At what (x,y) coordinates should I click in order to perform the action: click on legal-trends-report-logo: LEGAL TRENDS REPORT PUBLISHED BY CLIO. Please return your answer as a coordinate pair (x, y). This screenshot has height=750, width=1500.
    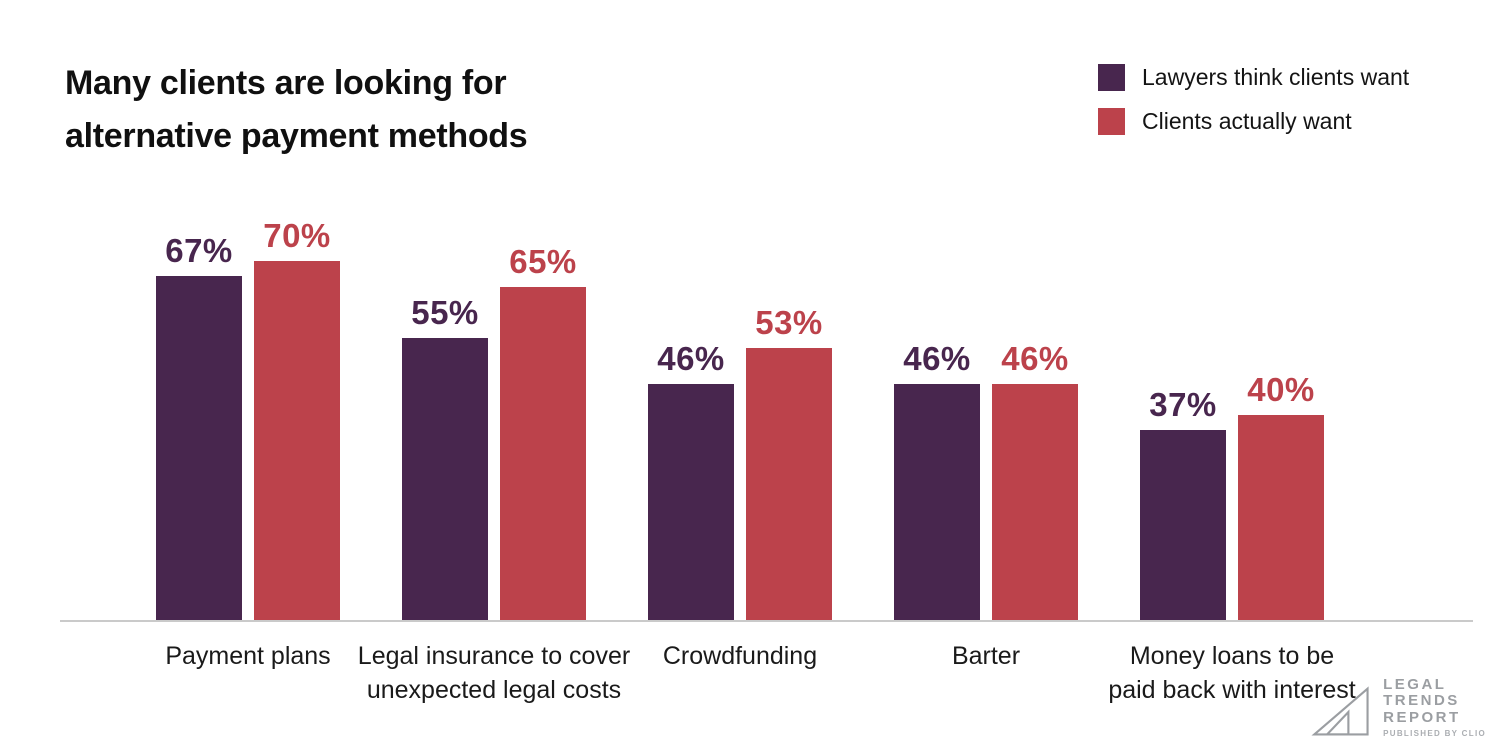
    Looking at the image, I should click on (1397, 706).